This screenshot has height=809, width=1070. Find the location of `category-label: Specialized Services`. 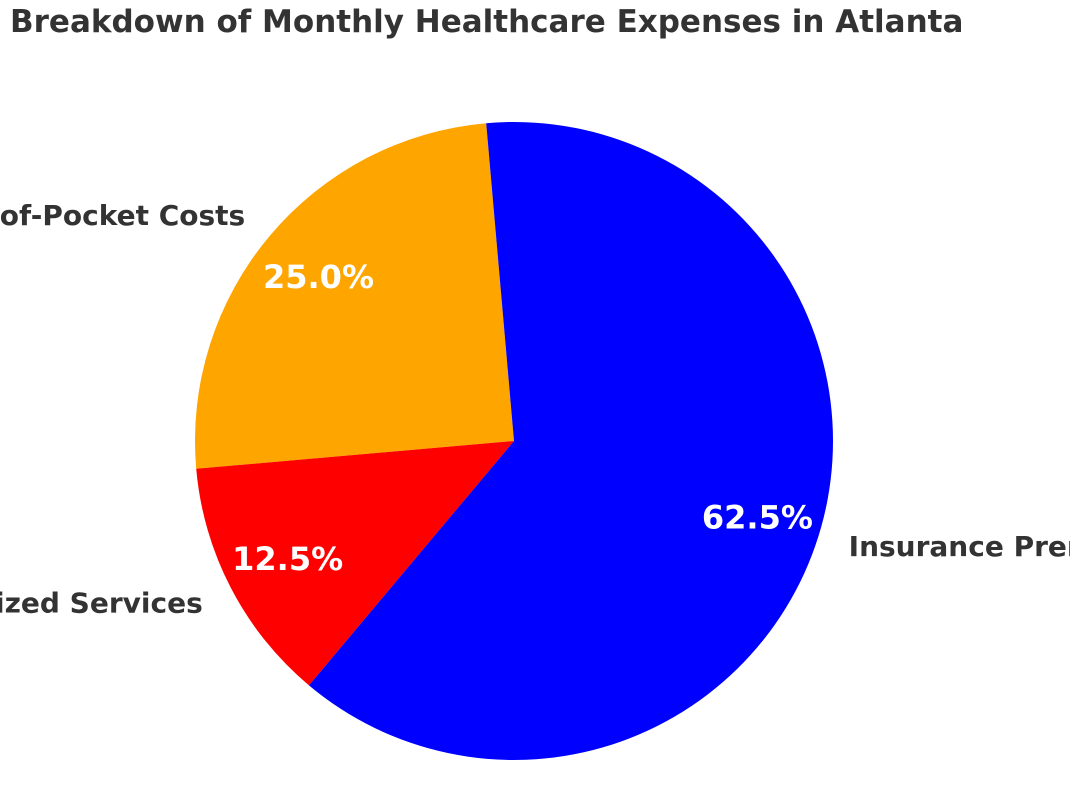

category-label: Specialized Services is located at coordinates (101, 603).